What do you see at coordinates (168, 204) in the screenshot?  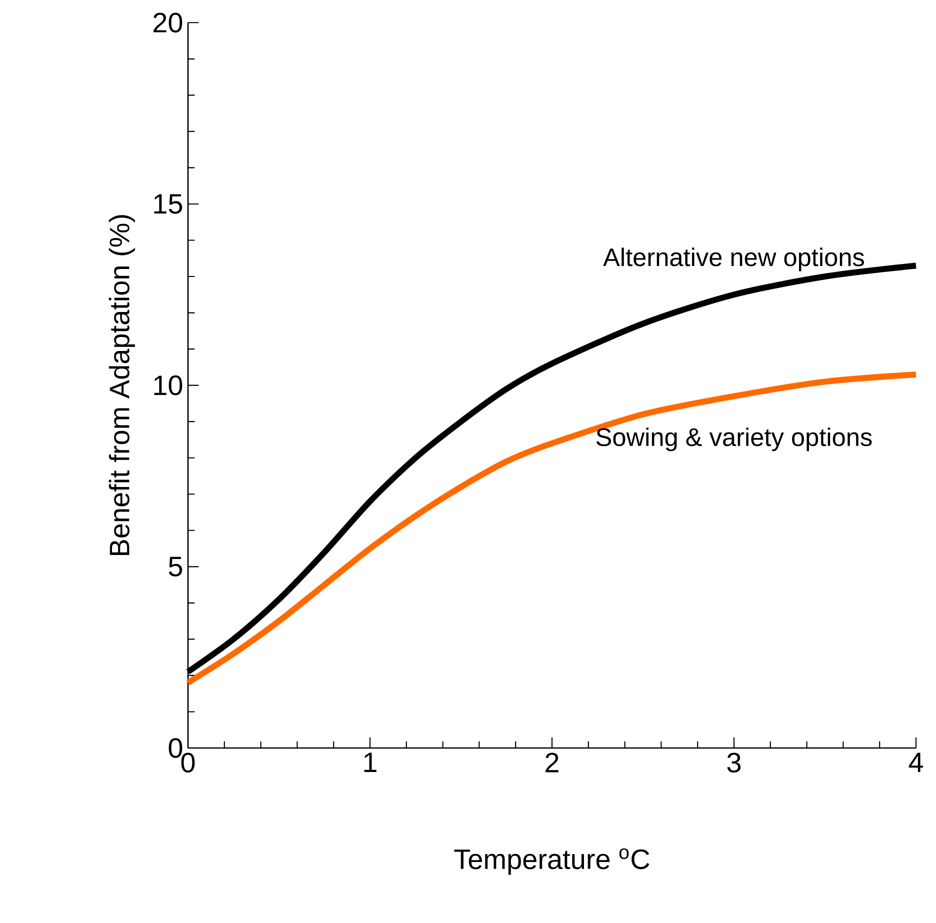 I see `y-tick-label: 15` at bounding box center [168, 204].